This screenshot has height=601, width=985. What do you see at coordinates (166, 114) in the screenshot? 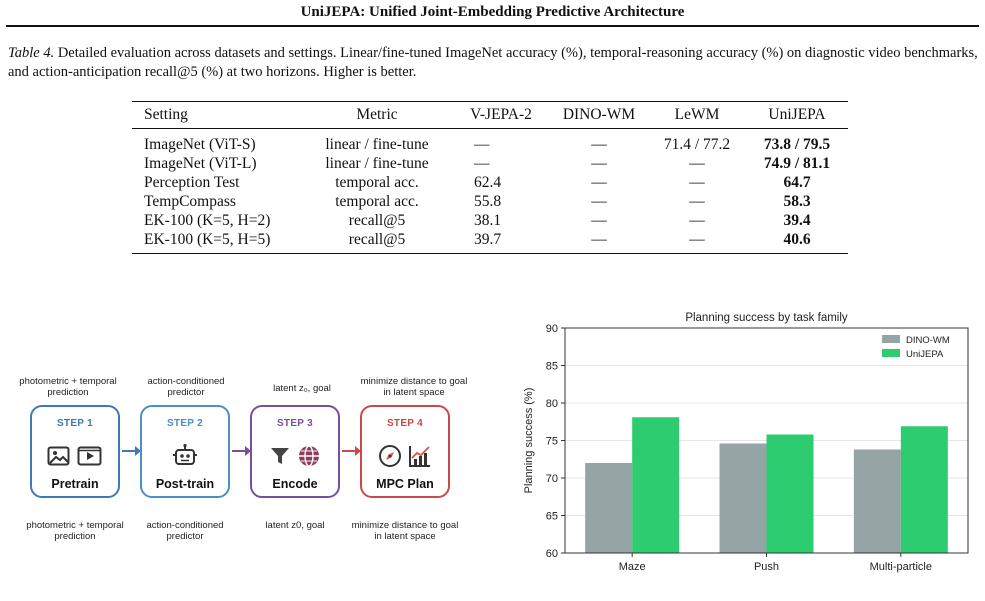
I see `col-header-setting: Setting` at bounding box center [166, 114].